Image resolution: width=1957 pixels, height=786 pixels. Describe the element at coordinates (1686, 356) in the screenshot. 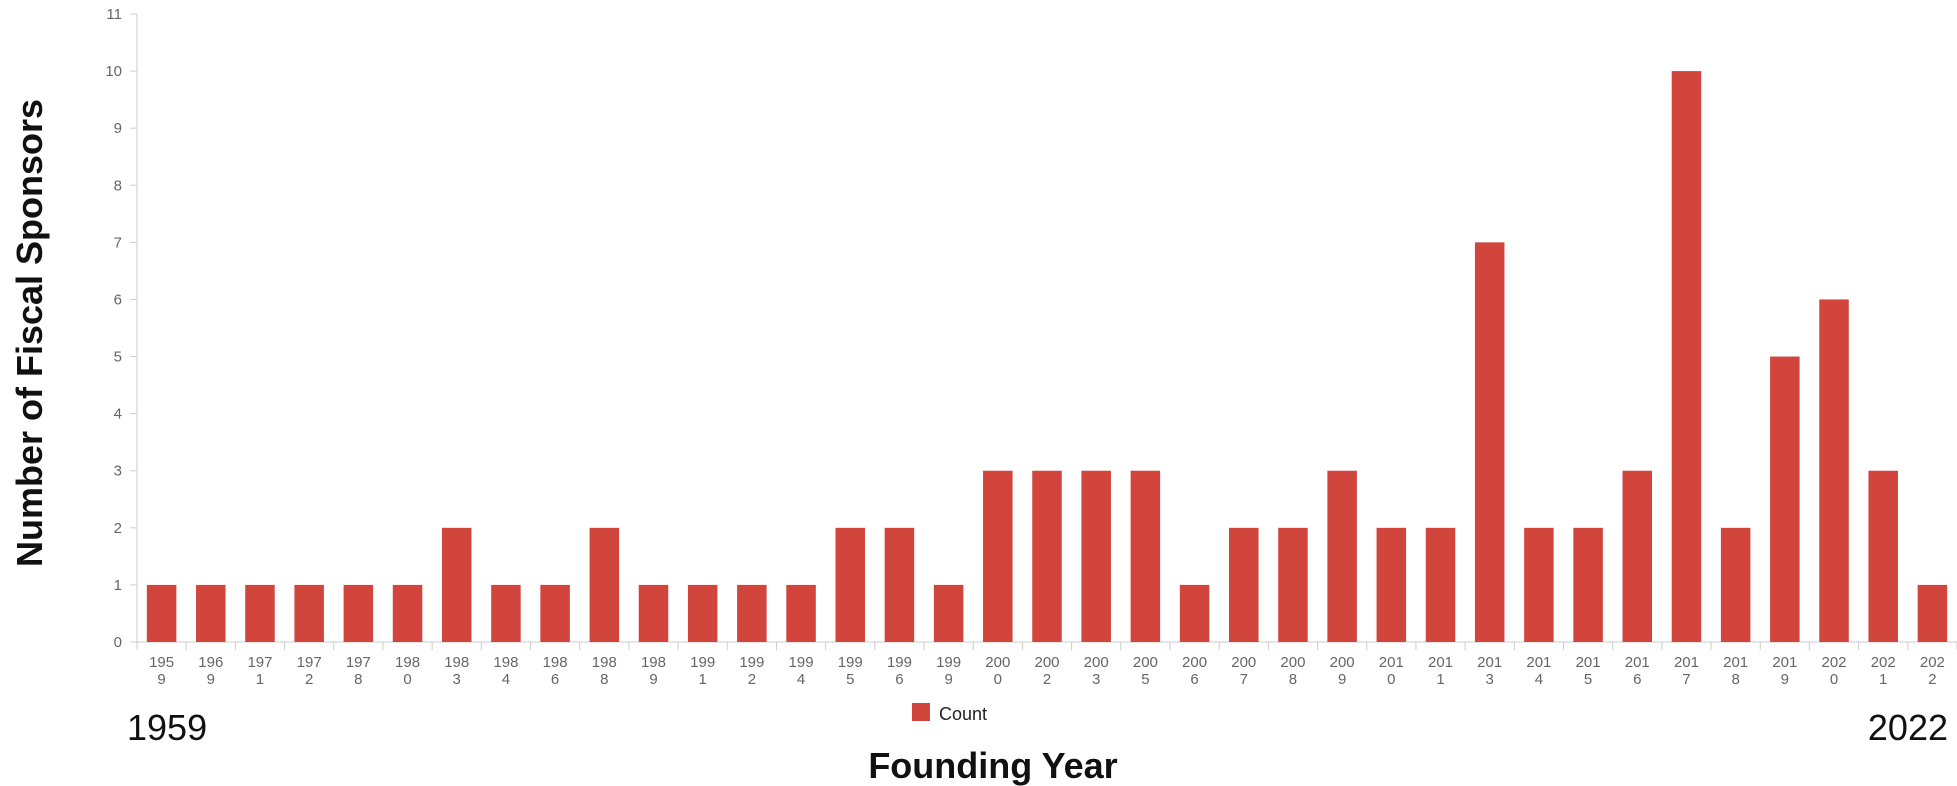

I see `bar-2017` at that location.